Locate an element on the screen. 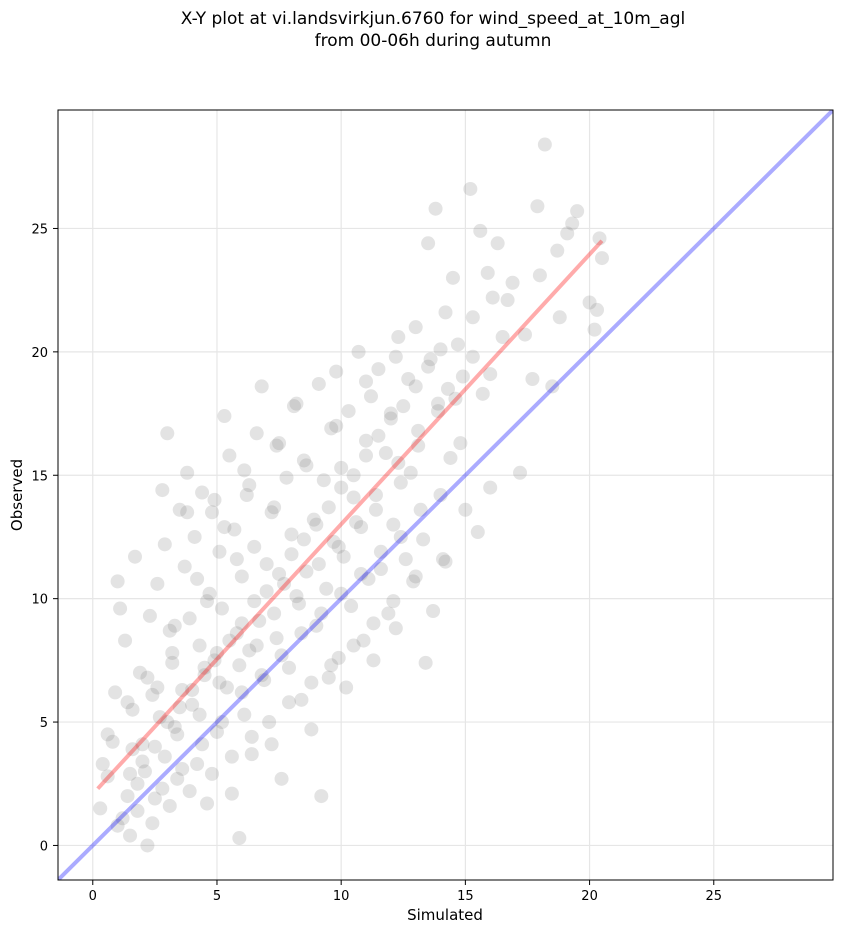 This screenshot has width=843, height=934. y-tick-label: 0 is located at coordinates (44, 846).